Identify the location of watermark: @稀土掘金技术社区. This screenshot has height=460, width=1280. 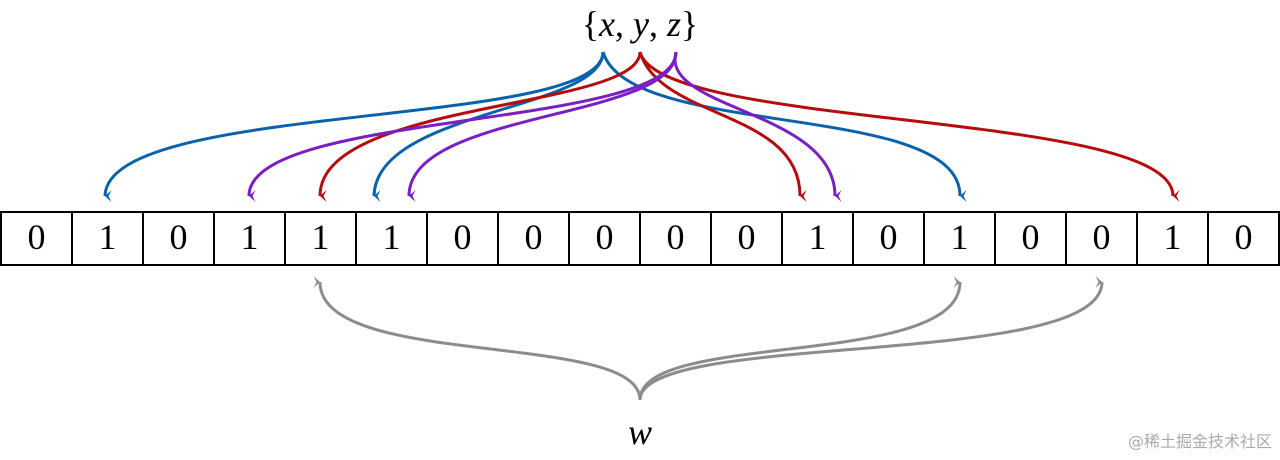
(1200, 441).